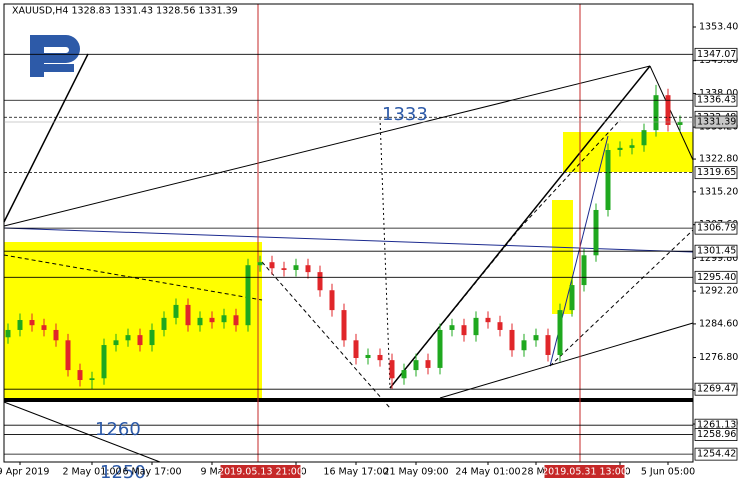 This screenshot has width=740, height=480. Describe the element at coordinates (133, 321) in the screenshot. I see `zone` at that location.